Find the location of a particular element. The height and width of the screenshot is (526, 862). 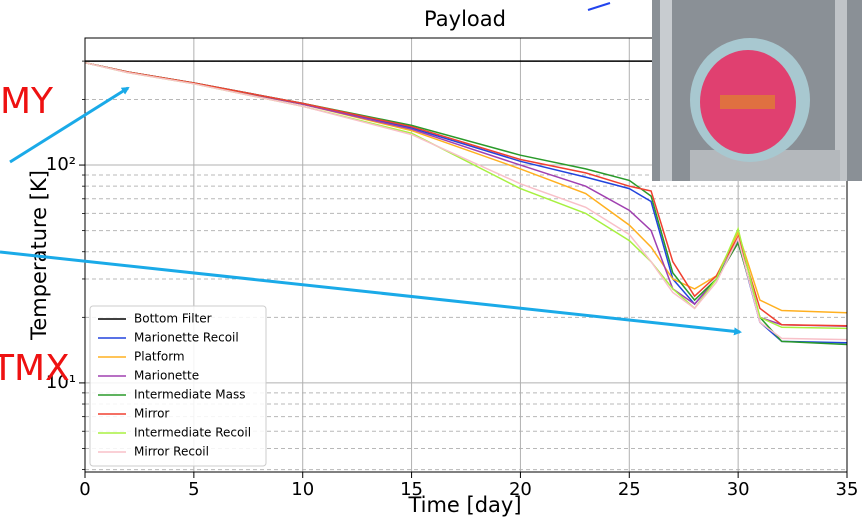

legend-label: Mirror Recoil is located at coordinates (171, 452).